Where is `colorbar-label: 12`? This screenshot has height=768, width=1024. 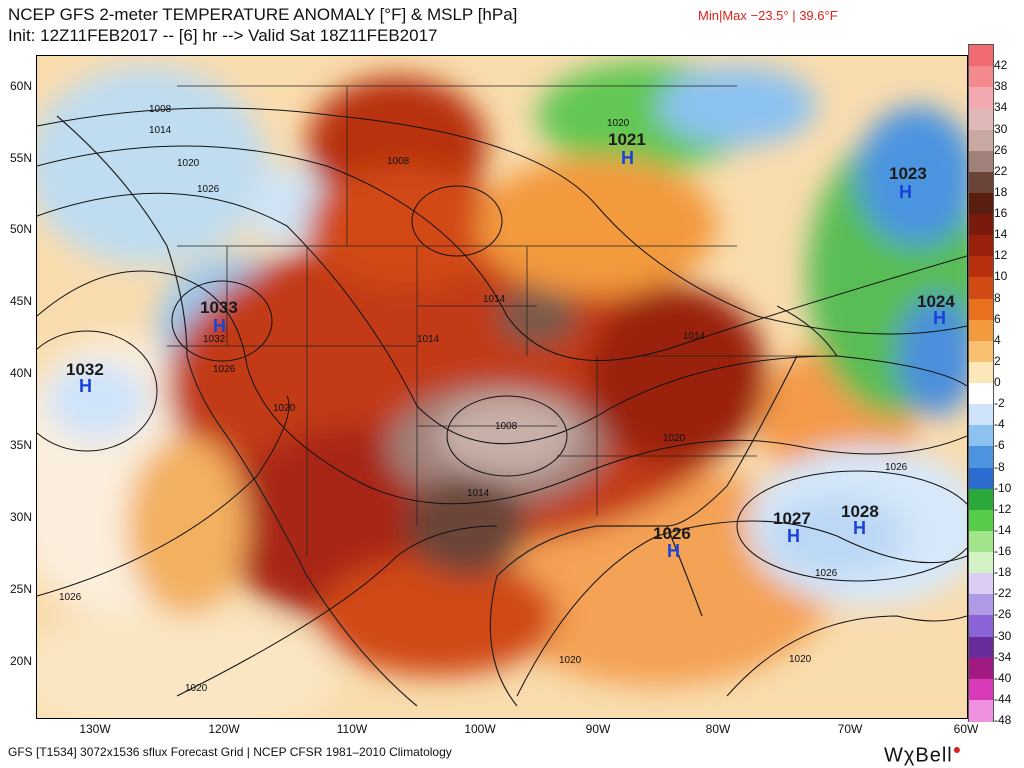 colorbar-label: 12 is located at coordinates (1001, 255).